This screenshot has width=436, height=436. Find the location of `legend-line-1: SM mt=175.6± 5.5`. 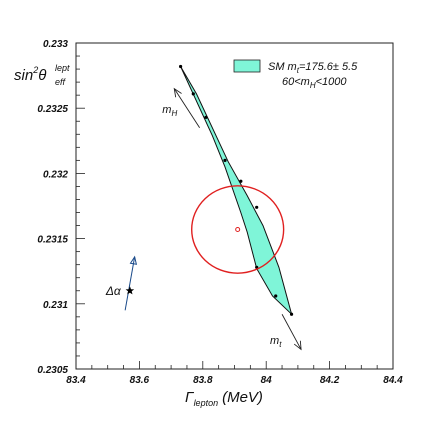

legend-line-1: SM mt=175.6± 5.5 is located at coordinates (313, 68).